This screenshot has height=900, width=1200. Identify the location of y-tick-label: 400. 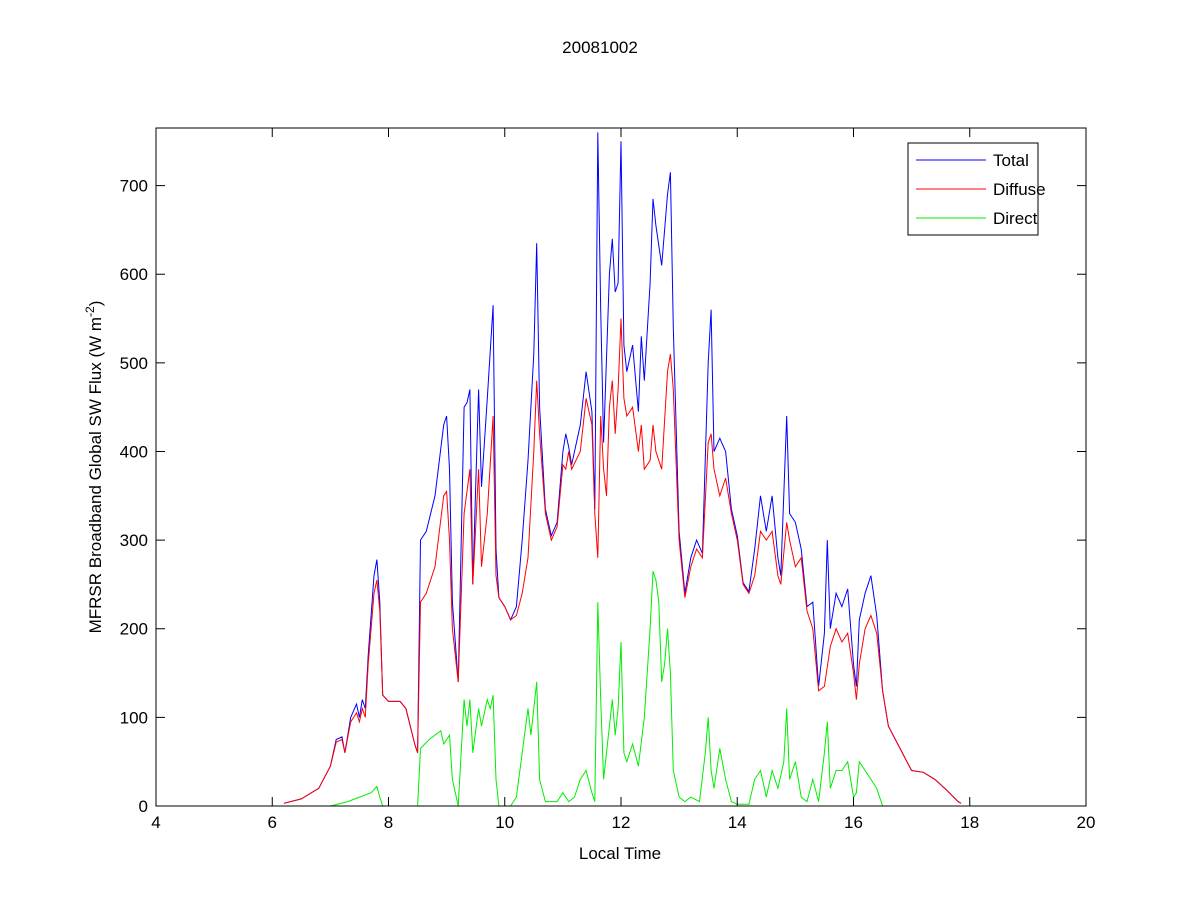
(134, 451).